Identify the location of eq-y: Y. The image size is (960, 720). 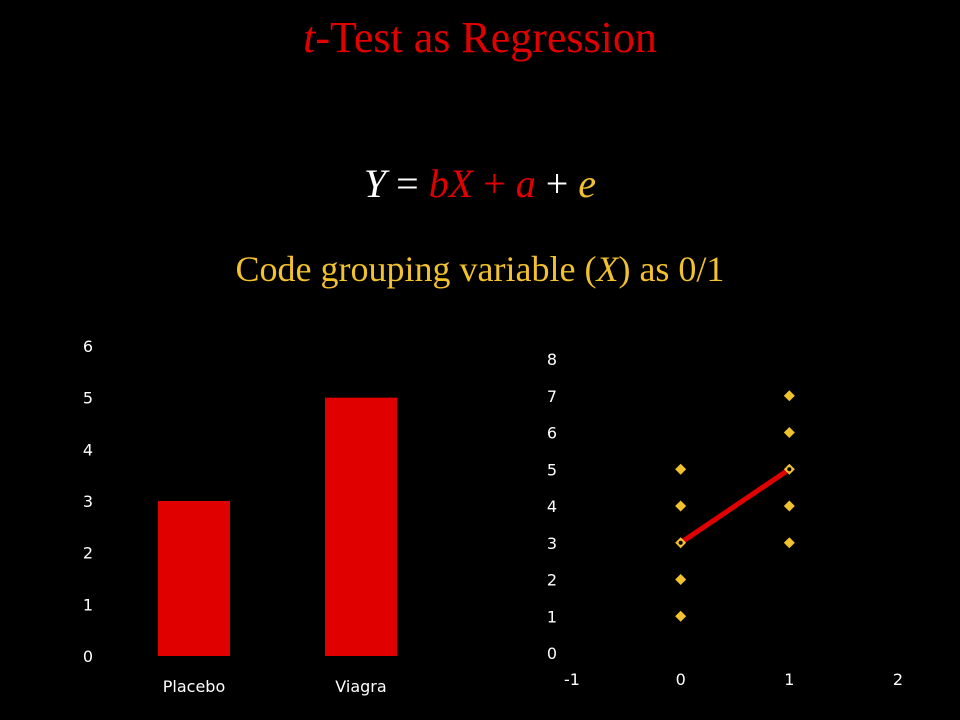
(375, 183).